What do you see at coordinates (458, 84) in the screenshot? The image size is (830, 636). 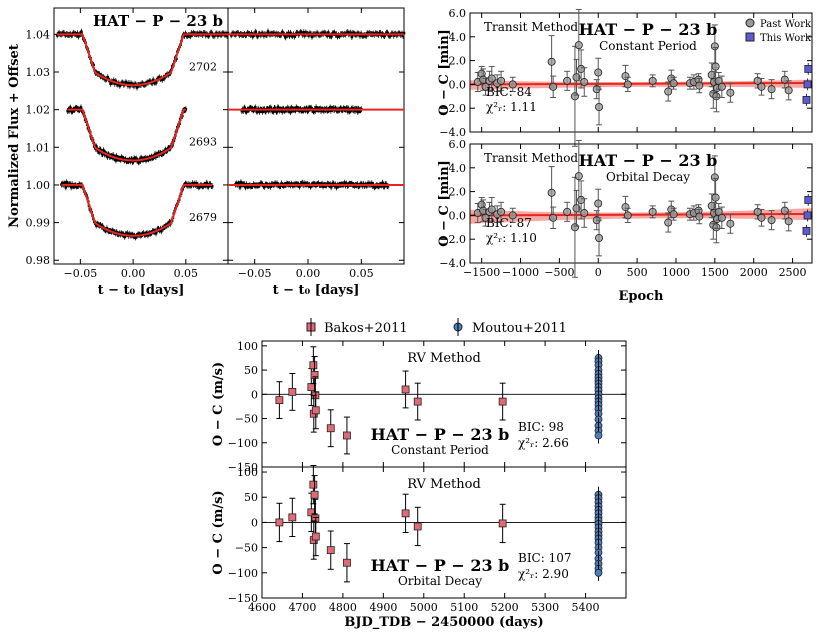 I see `oc-y-axis-label: 0.0` at bounding box center [458, 84].